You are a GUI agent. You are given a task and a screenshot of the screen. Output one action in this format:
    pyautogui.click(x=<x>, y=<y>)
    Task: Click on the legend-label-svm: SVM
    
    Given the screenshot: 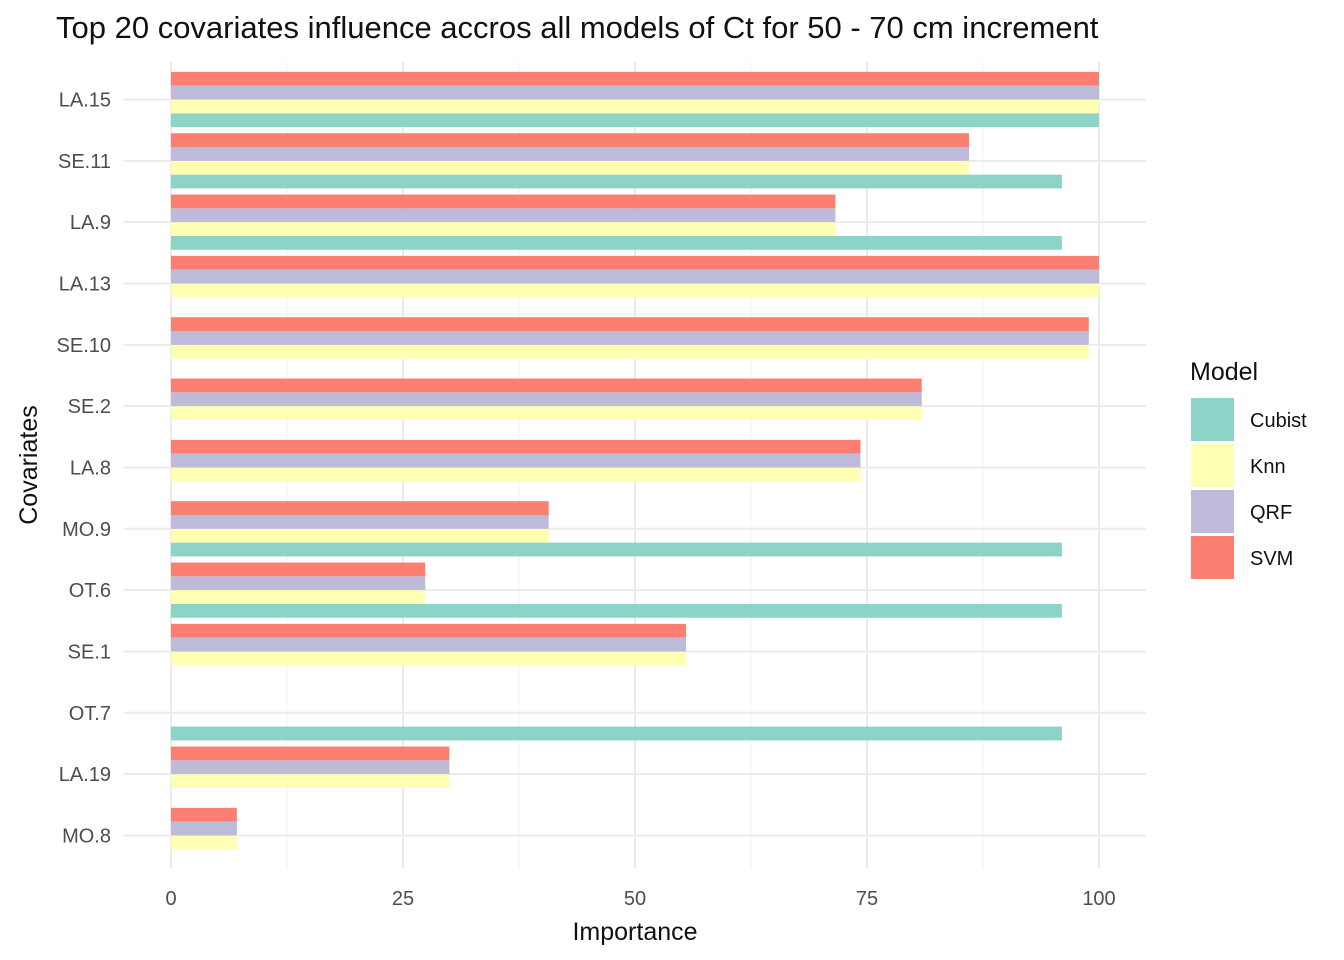 What is the action you would take?
    pyautogui.click(x=1271, y=559)
    